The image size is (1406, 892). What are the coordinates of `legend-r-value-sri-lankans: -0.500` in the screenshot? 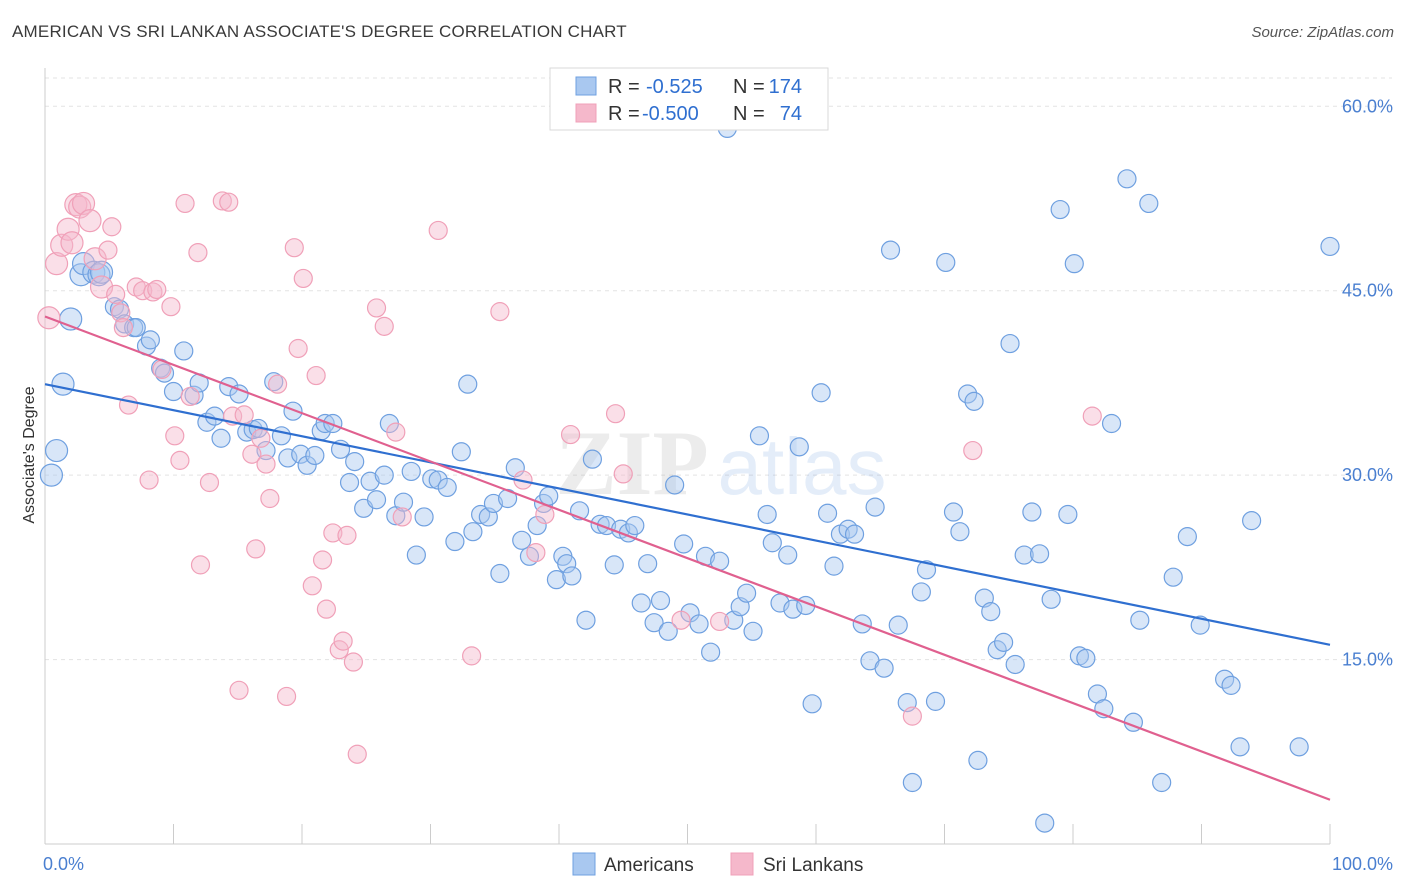 It's located at (670, 114).